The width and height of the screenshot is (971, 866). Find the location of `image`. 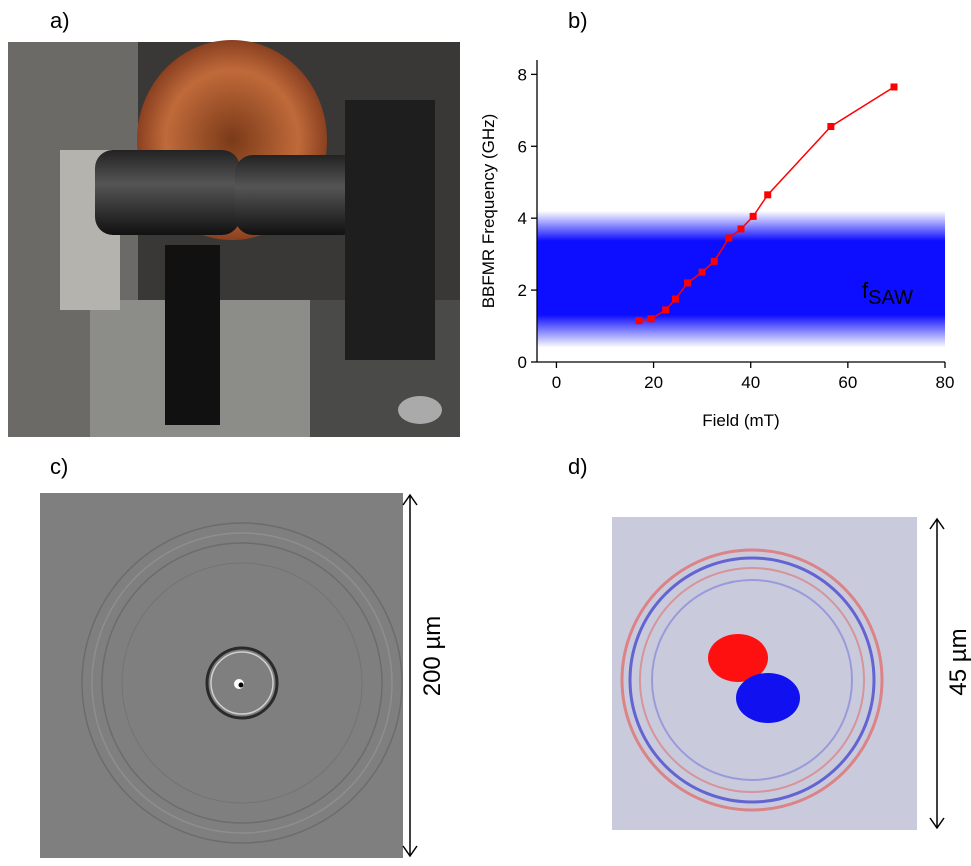

image is located at coordinates (764, 673).